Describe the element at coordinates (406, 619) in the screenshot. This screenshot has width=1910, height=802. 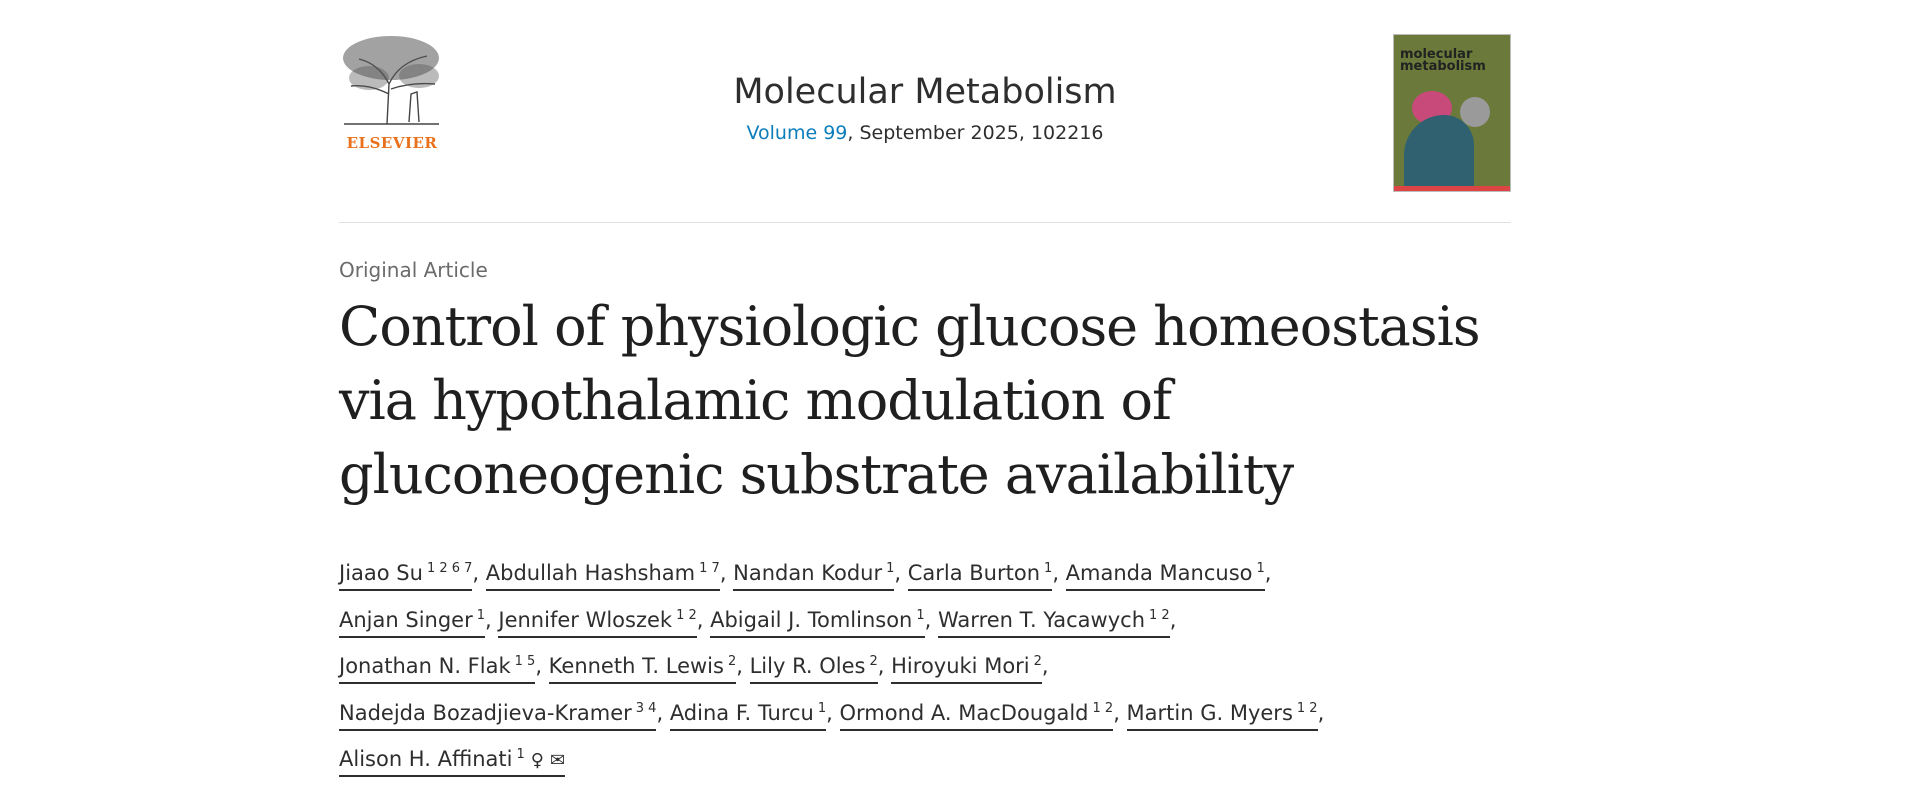
I see `author-name: Anjan Singer` at that location.